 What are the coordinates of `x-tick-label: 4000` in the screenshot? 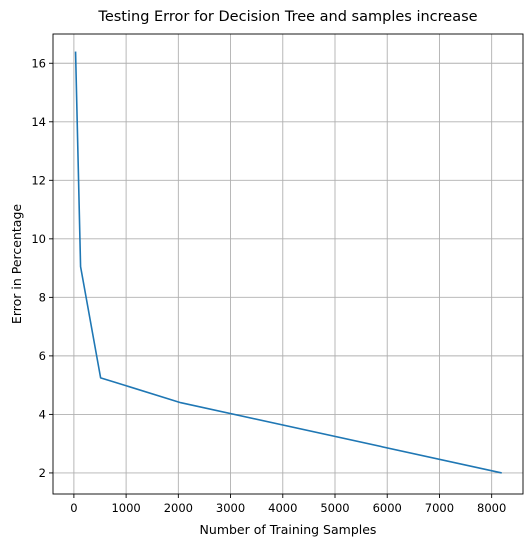 It's located at (282, 508).